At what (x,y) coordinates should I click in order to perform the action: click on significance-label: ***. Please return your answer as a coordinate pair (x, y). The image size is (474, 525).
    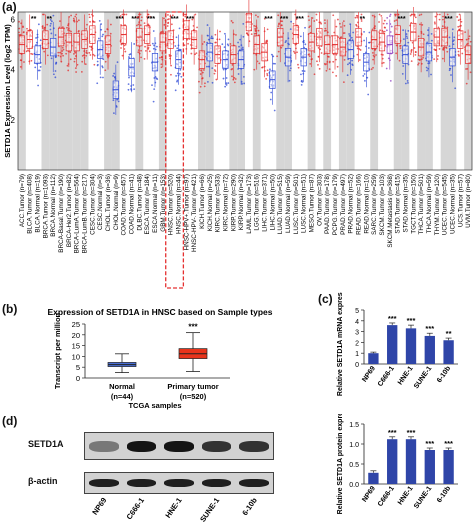
    Looking at the image, I should click on (284, 19).